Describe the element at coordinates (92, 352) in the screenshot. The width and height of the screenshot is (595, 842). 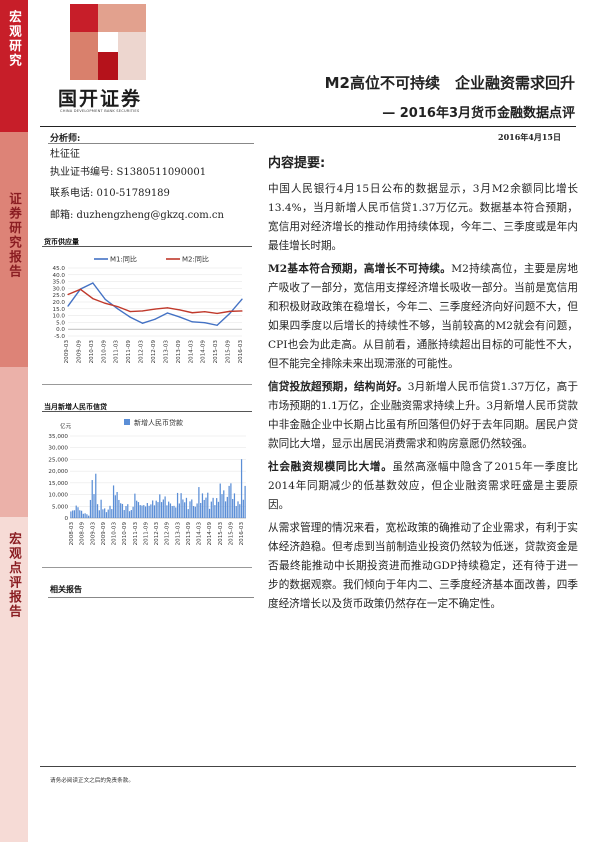
I see `x-tick-label: 2010-03` at that location.